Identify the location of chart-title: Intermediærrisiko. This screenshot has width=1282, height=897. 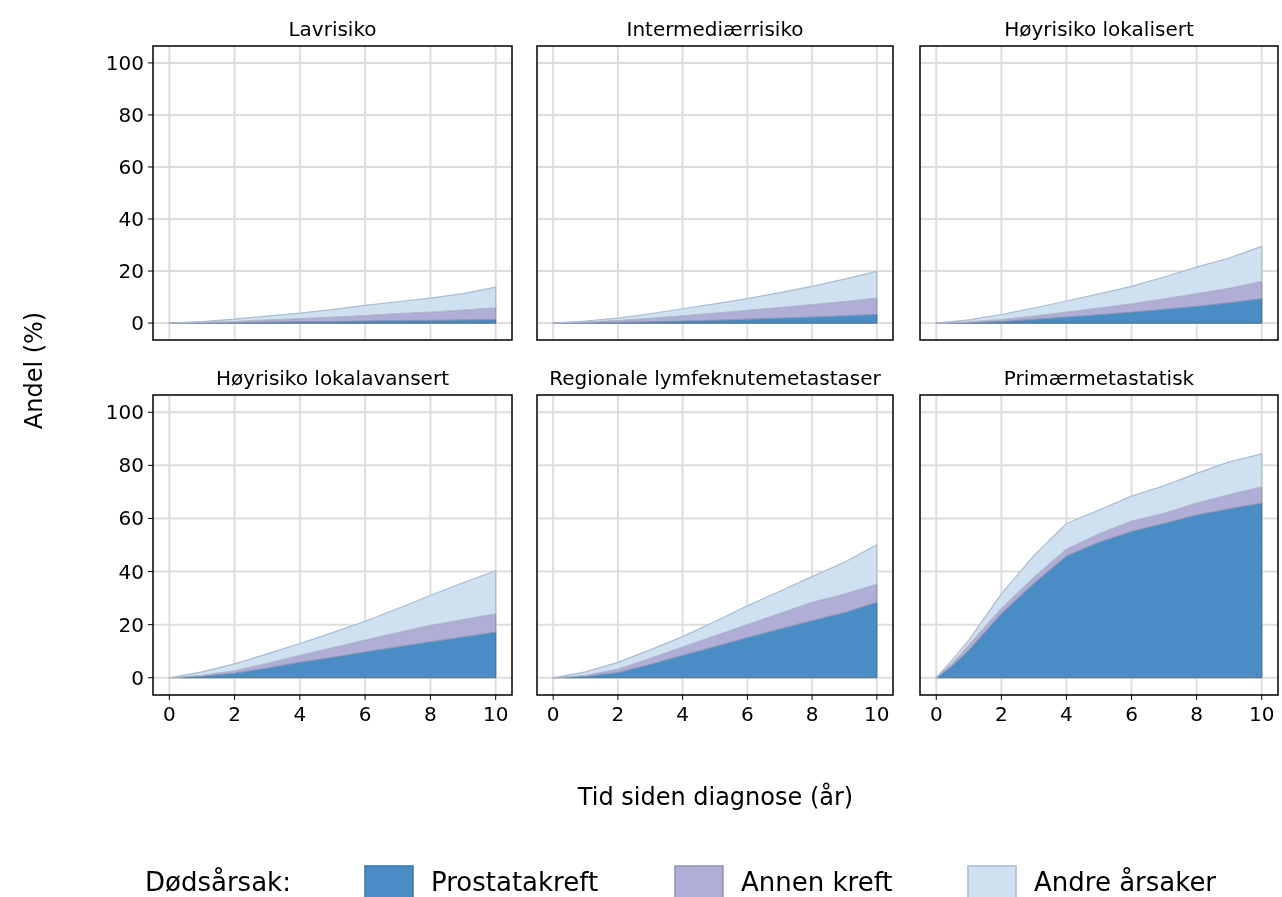
(715, 29).